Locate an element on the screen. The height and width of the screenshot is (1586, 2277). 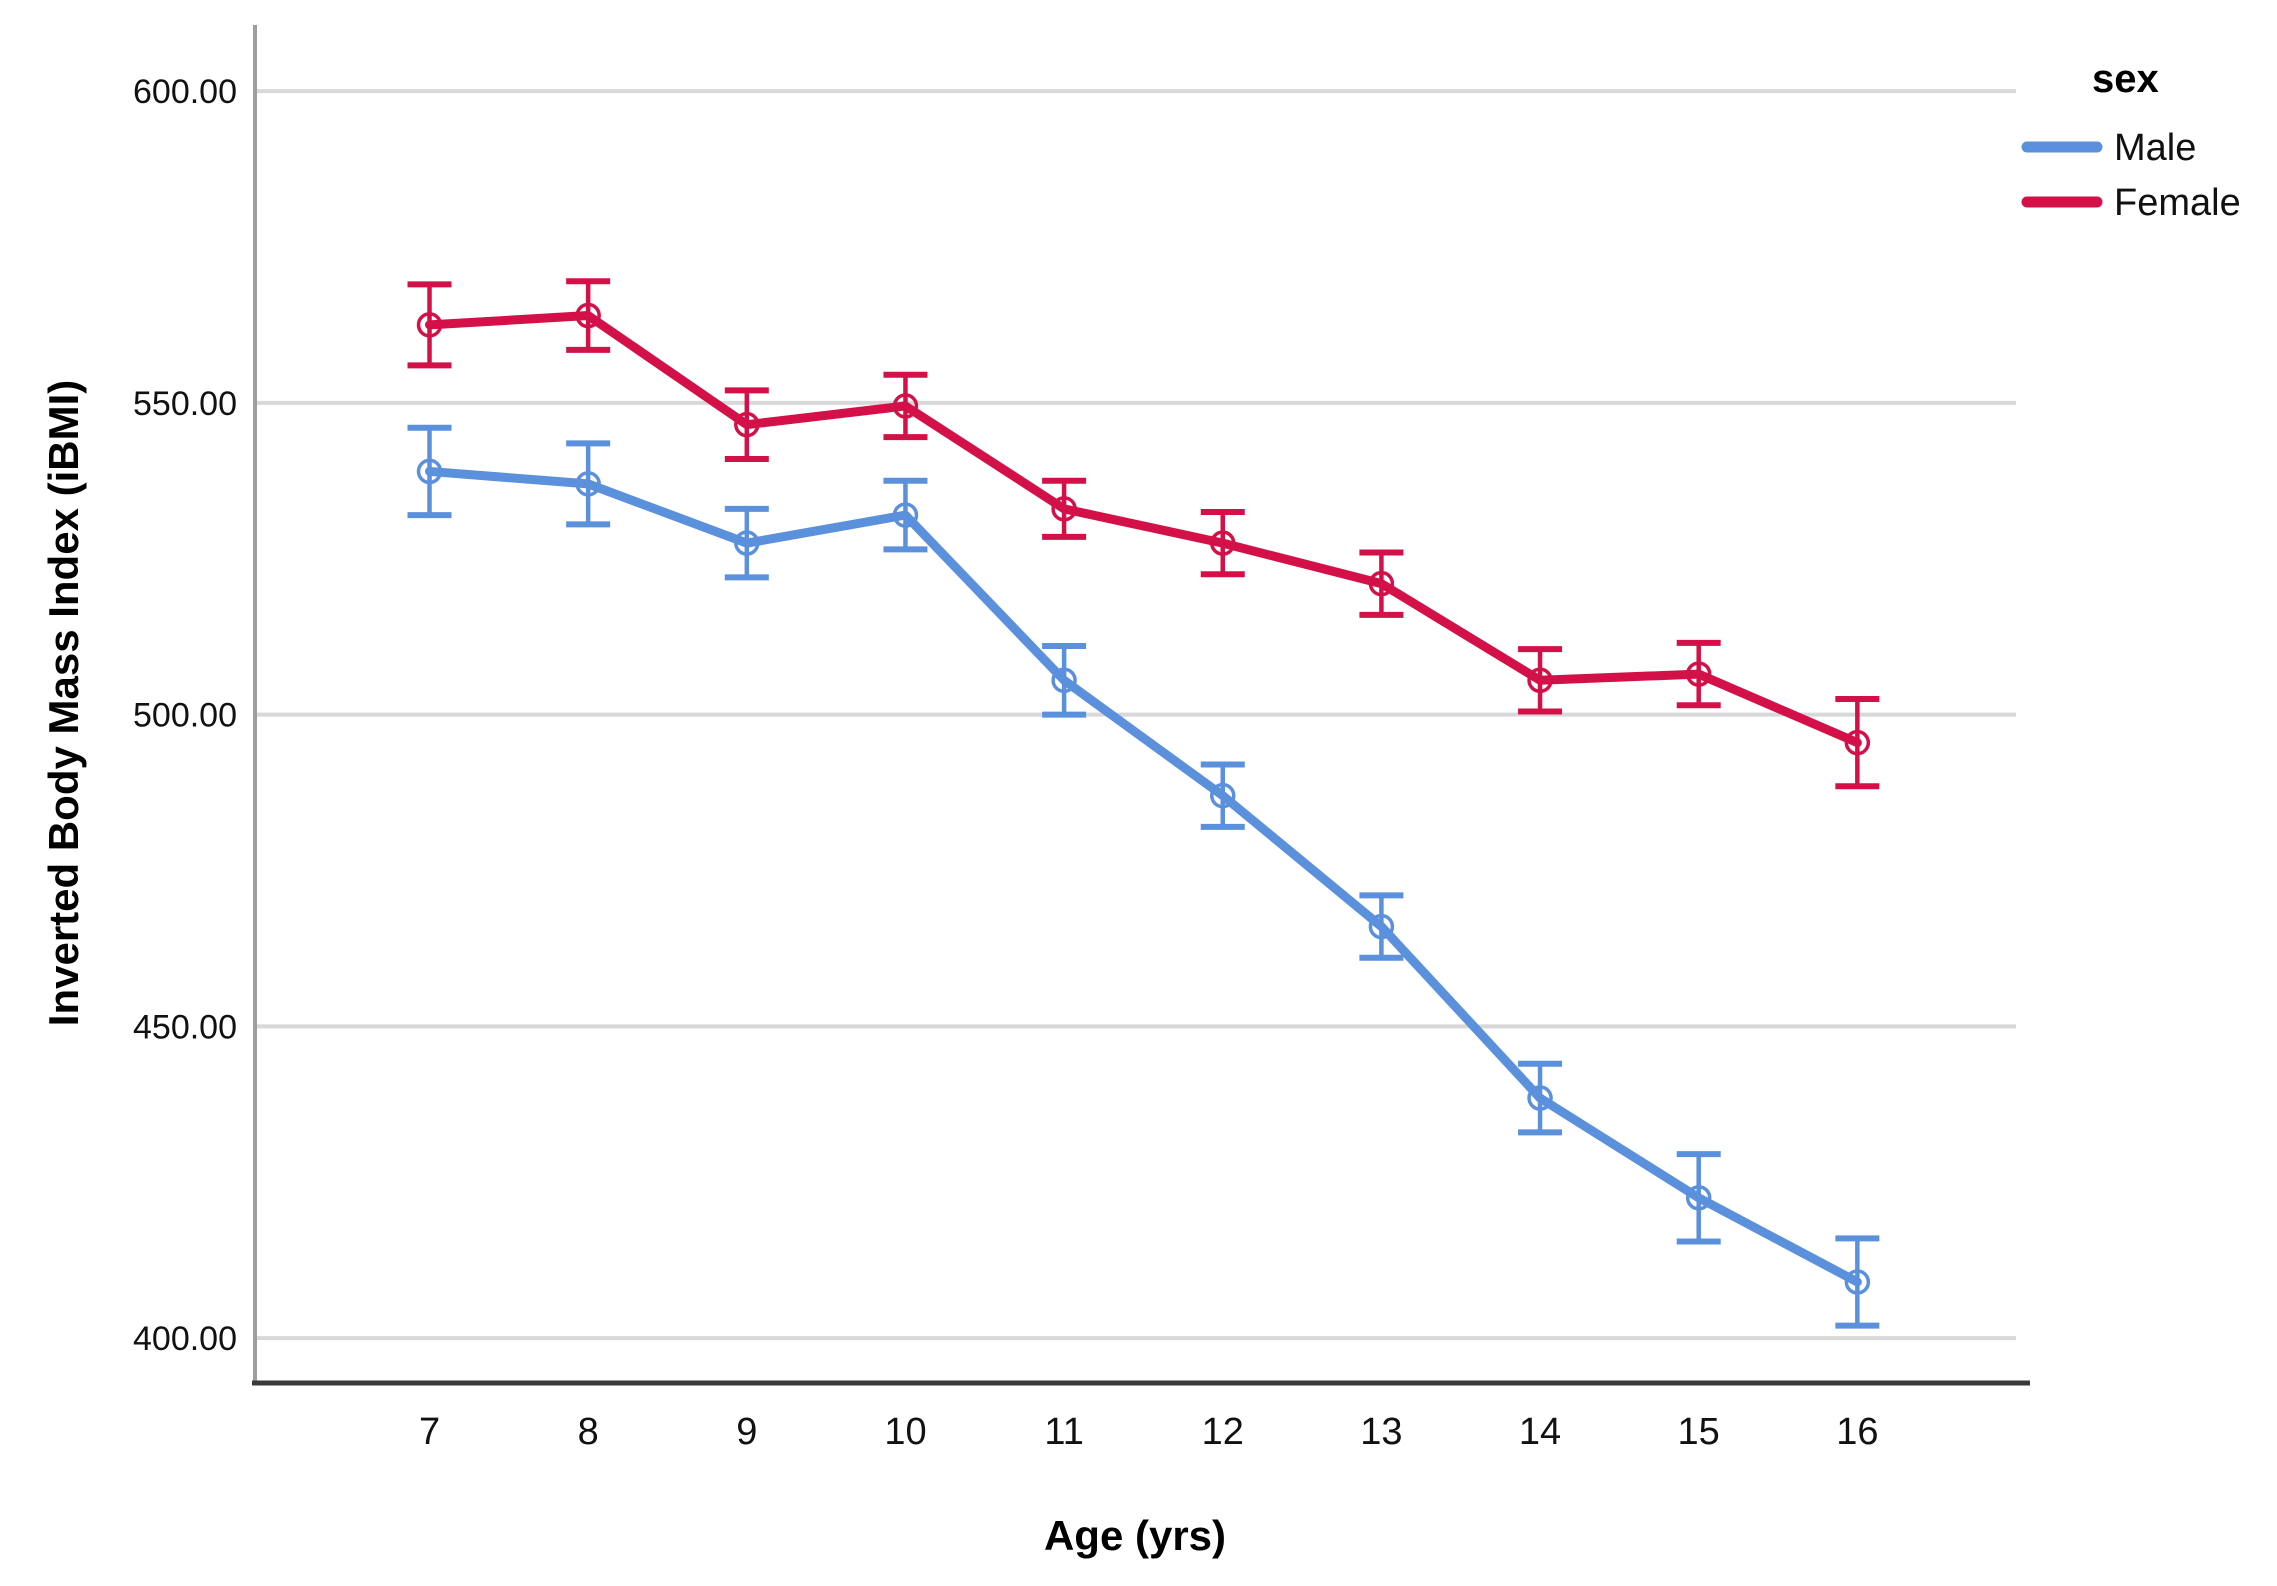
x-tick-label: 9 is located at coordinates (746, 1432).